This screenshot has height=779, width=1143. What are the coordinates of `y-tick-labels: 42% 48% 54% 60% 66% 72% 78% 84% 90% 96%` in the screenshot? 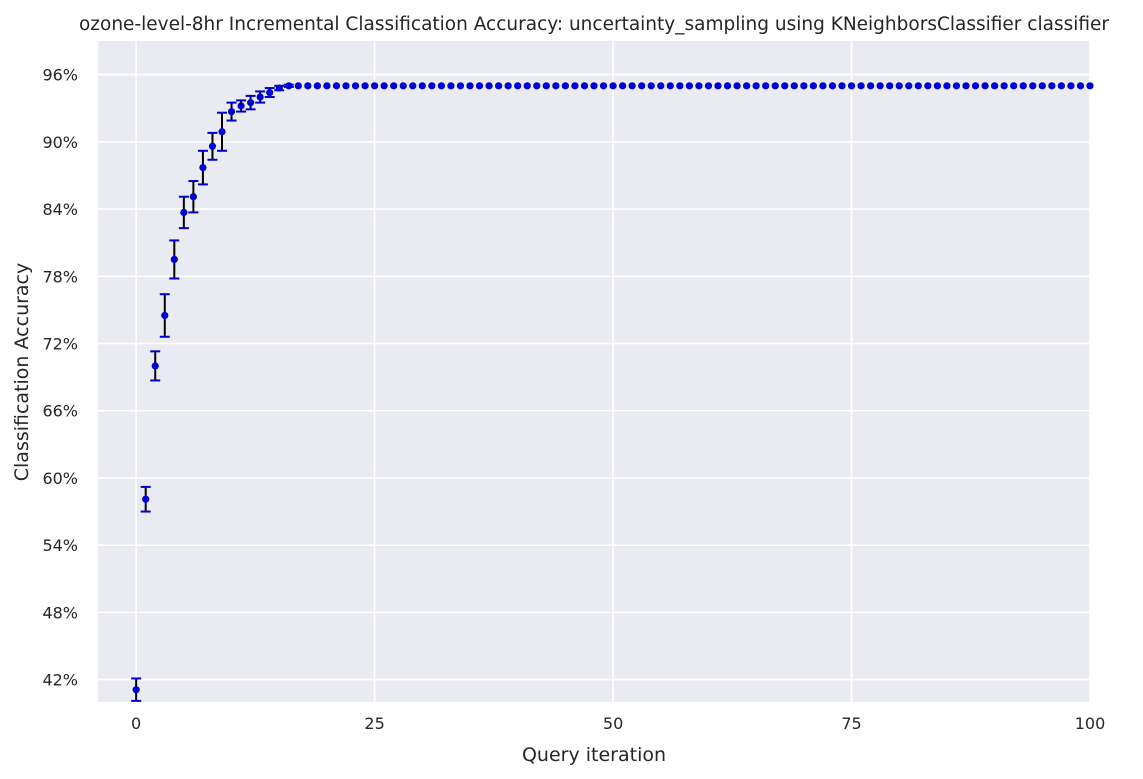 It's located at (60, 378).